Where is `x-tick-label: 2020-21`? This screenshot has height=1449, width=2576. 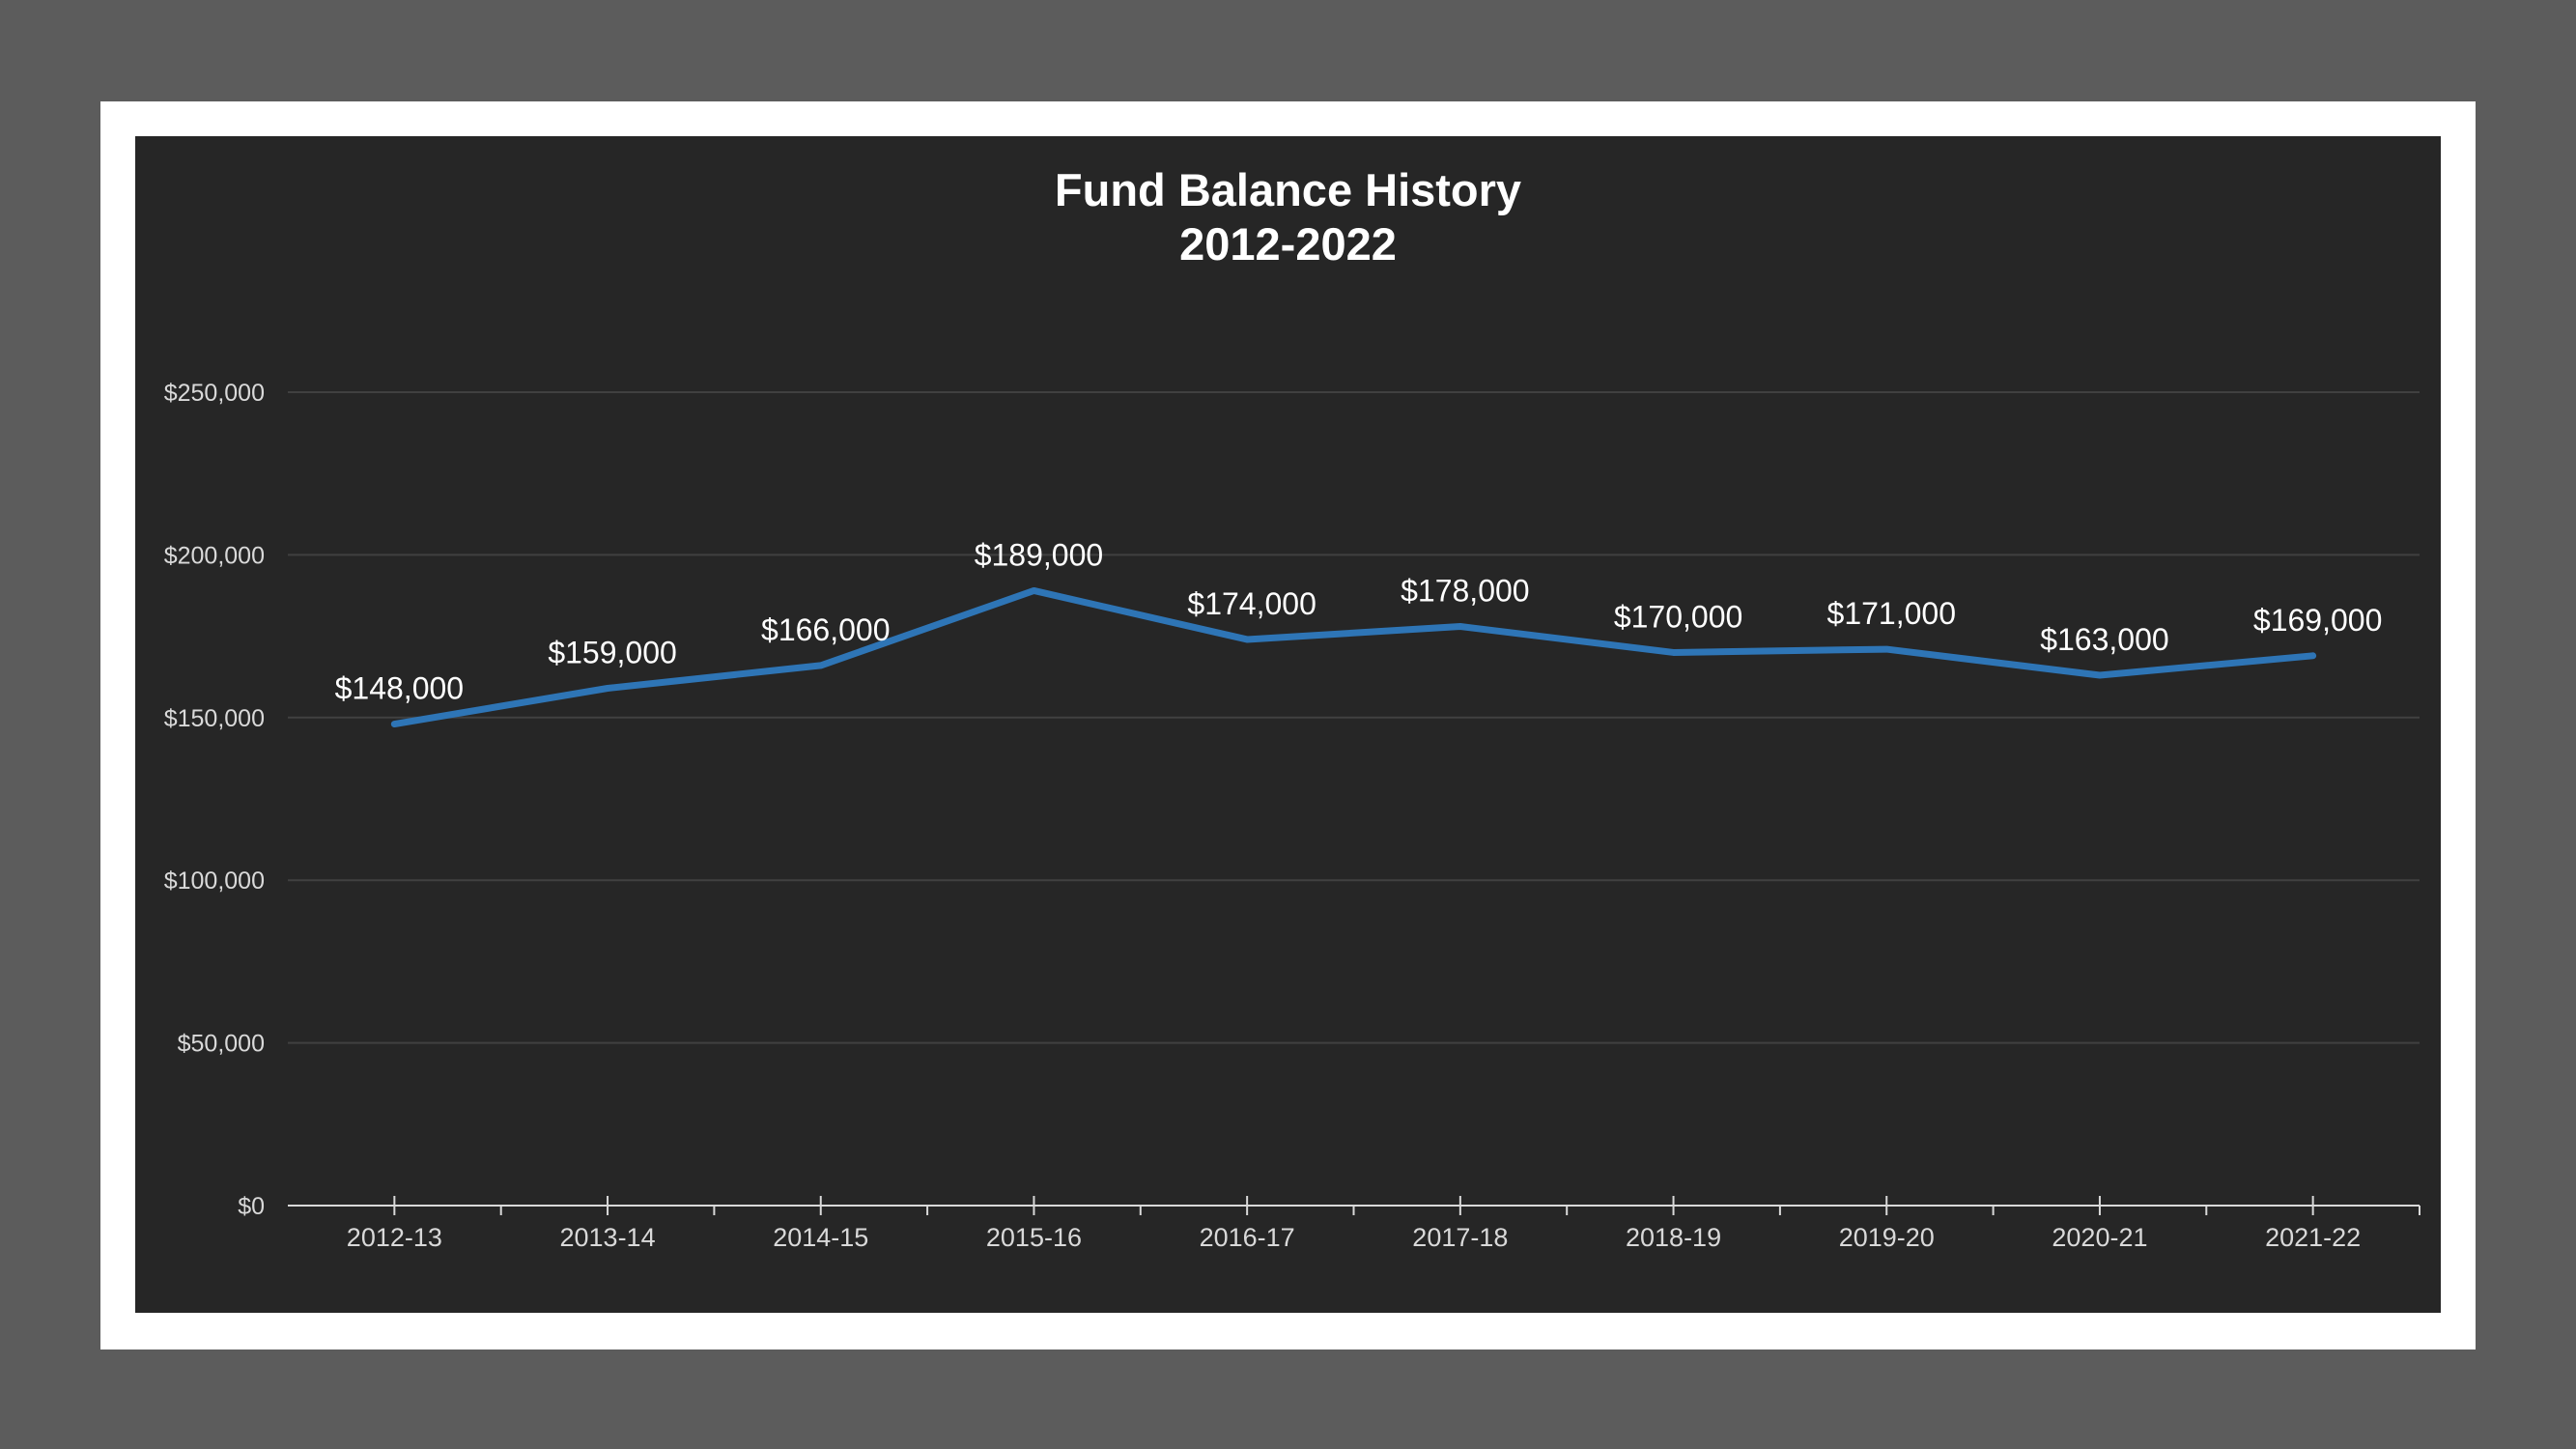
x-tick-label: 2020-21 is located at coordinates (2099, 1237).